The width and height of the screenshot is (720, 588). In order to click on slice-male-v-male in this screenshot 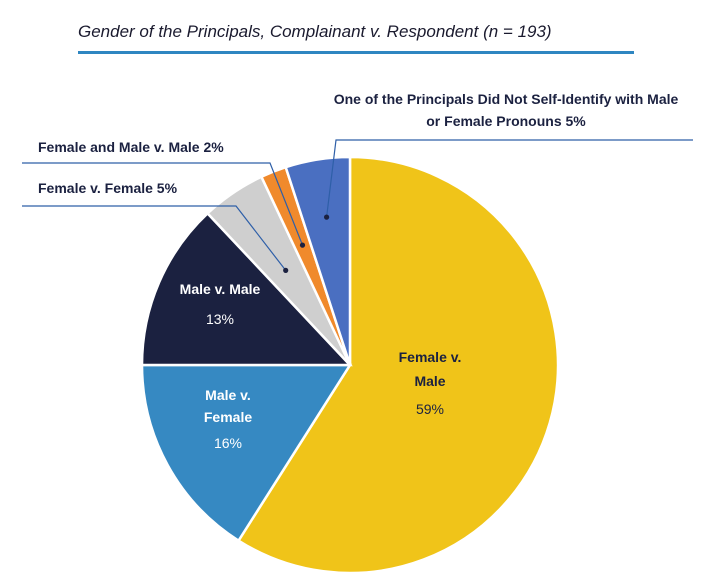, I will do `click(246, 289)`.